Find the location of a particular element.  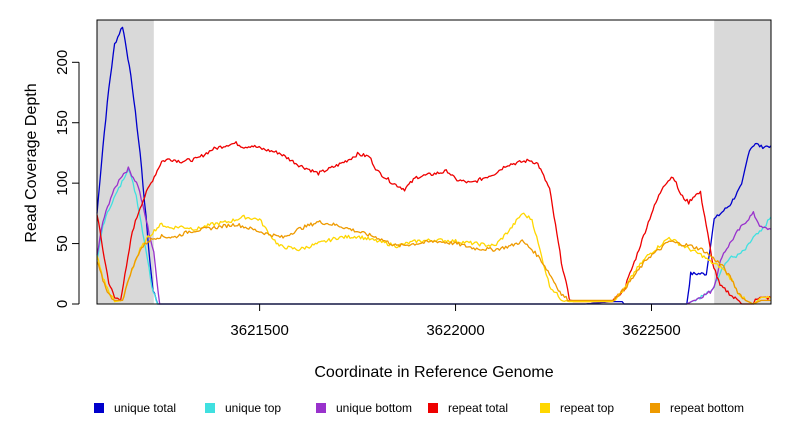

y-tick-label: 150 is located at coordinates (62, 122).